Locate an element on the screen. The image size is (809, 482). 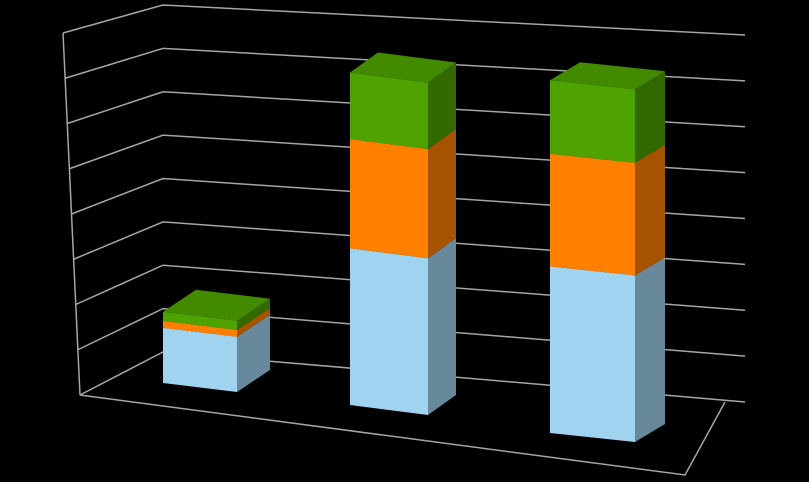
floor-edge is located at coordinates (402, 435).